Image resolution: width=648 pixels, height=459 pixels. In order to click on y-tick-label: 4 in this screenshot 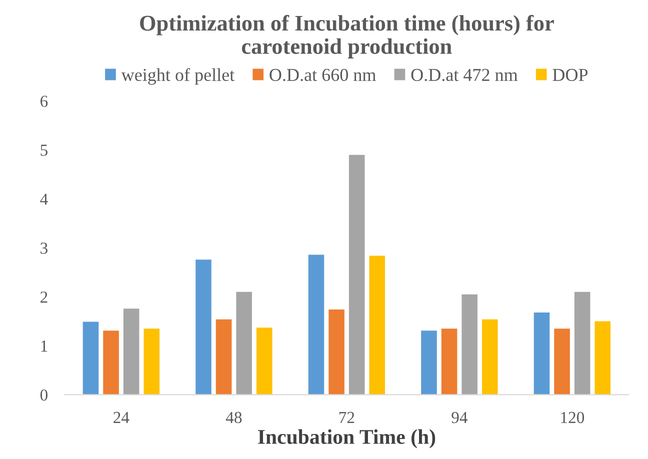, I will do `click(44, 199)`.